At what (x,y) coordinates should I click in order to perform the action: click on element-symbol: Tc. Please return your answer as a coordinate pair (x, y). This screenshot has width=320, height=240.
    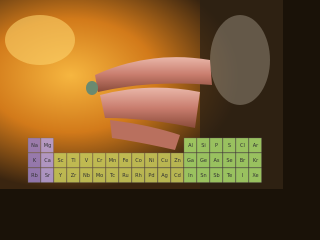
    Looking at the image, I should click on (112, 176).